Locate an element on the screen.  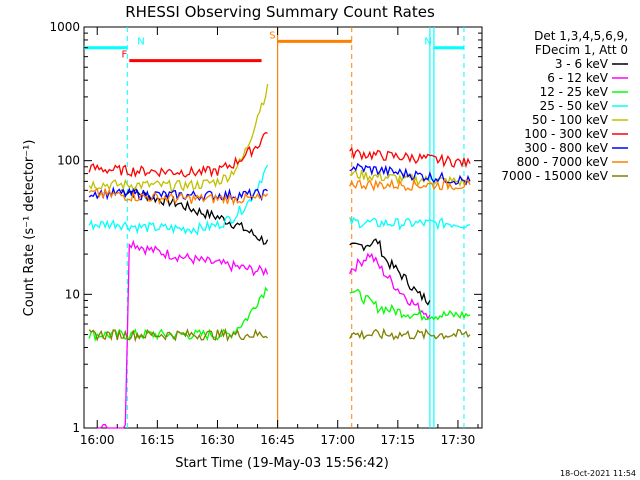
y-tick-label: 10 is located at coordinates (72, 294).